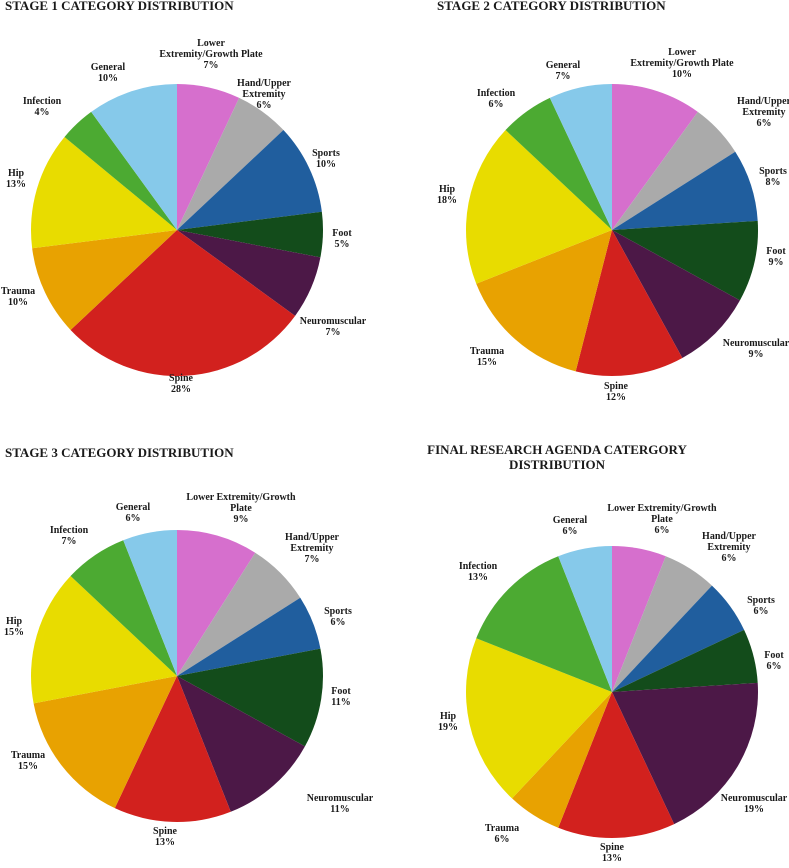 The width and height of the screenshot is (789, 868). I want to click on slice-label-lower-extremity-growth-plate: Lower Extremity/Growth Plate 10%, so click(682, 63).